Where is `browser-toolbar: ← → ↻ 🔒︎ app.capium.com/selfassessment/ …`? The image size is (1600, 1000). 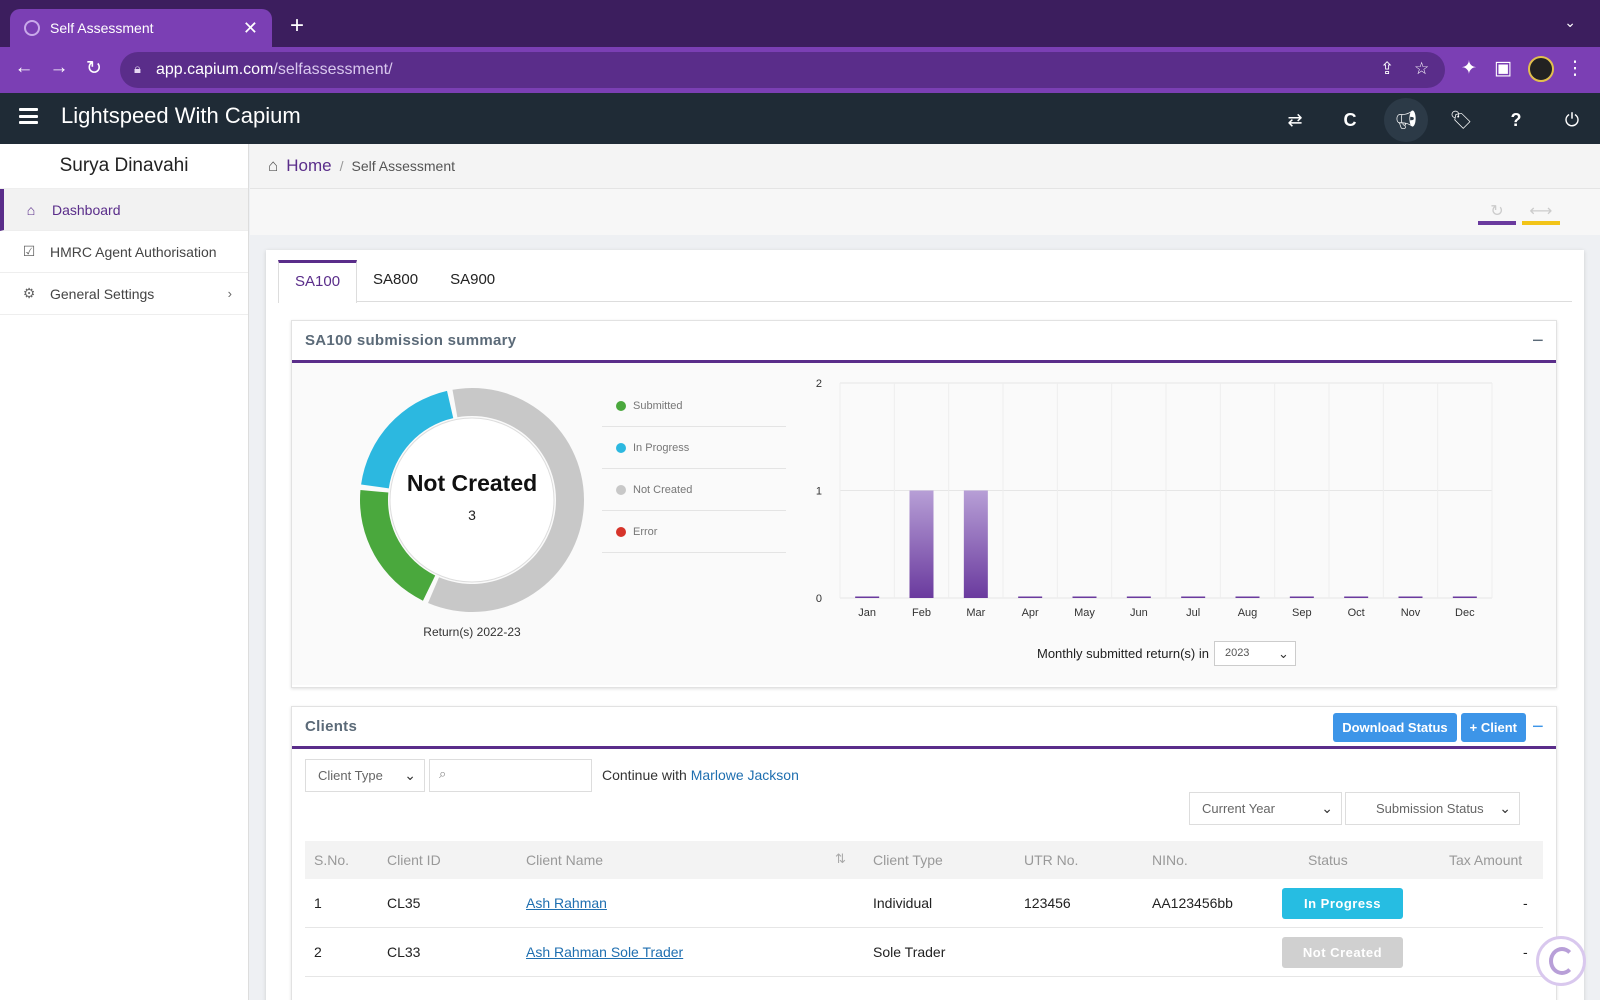 browser-toolbar: ← → ↻ 🔒︎ app.capium.com/selfassessment/ … is located at coordinates (800, 70).